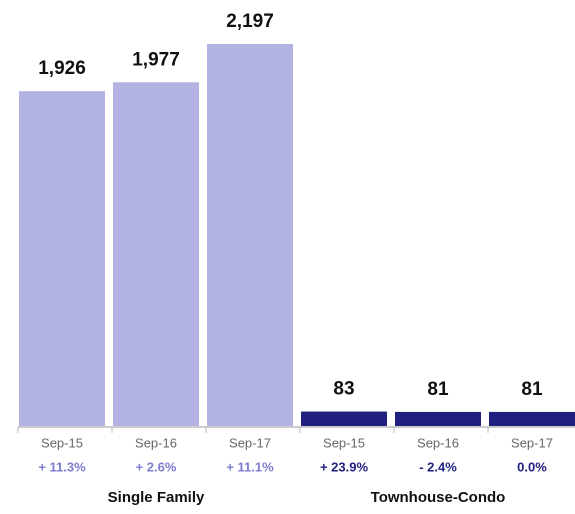 The height and width of the screenshot is (514, 575). I want to click on group-label: Single Family, so click(156, 497).